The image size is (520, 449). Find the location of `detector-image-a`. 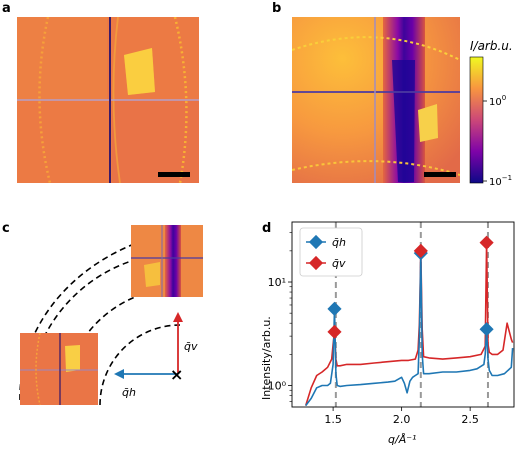

detector-image-a is located at coordinates (108, 100).